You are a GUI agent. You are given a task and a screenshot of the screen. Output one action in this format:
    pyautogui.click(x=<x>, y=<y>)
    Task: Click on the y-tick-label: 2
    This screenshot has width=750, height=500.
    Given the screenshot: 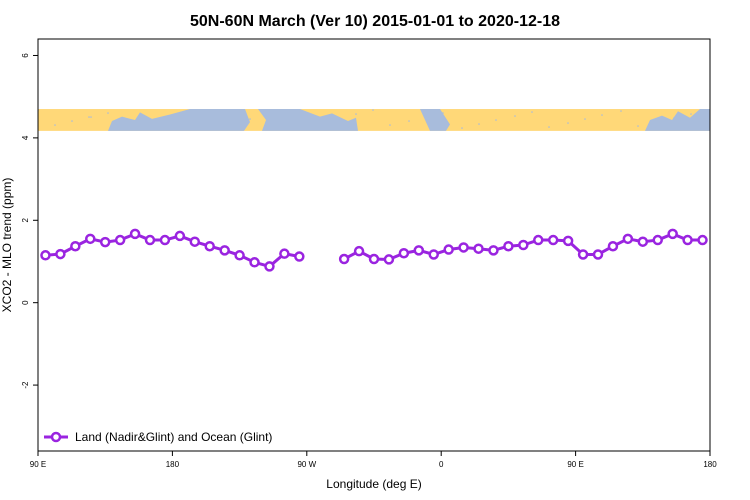 What is the action you would take?
    pyautogui.click(x=25, y=220)
    